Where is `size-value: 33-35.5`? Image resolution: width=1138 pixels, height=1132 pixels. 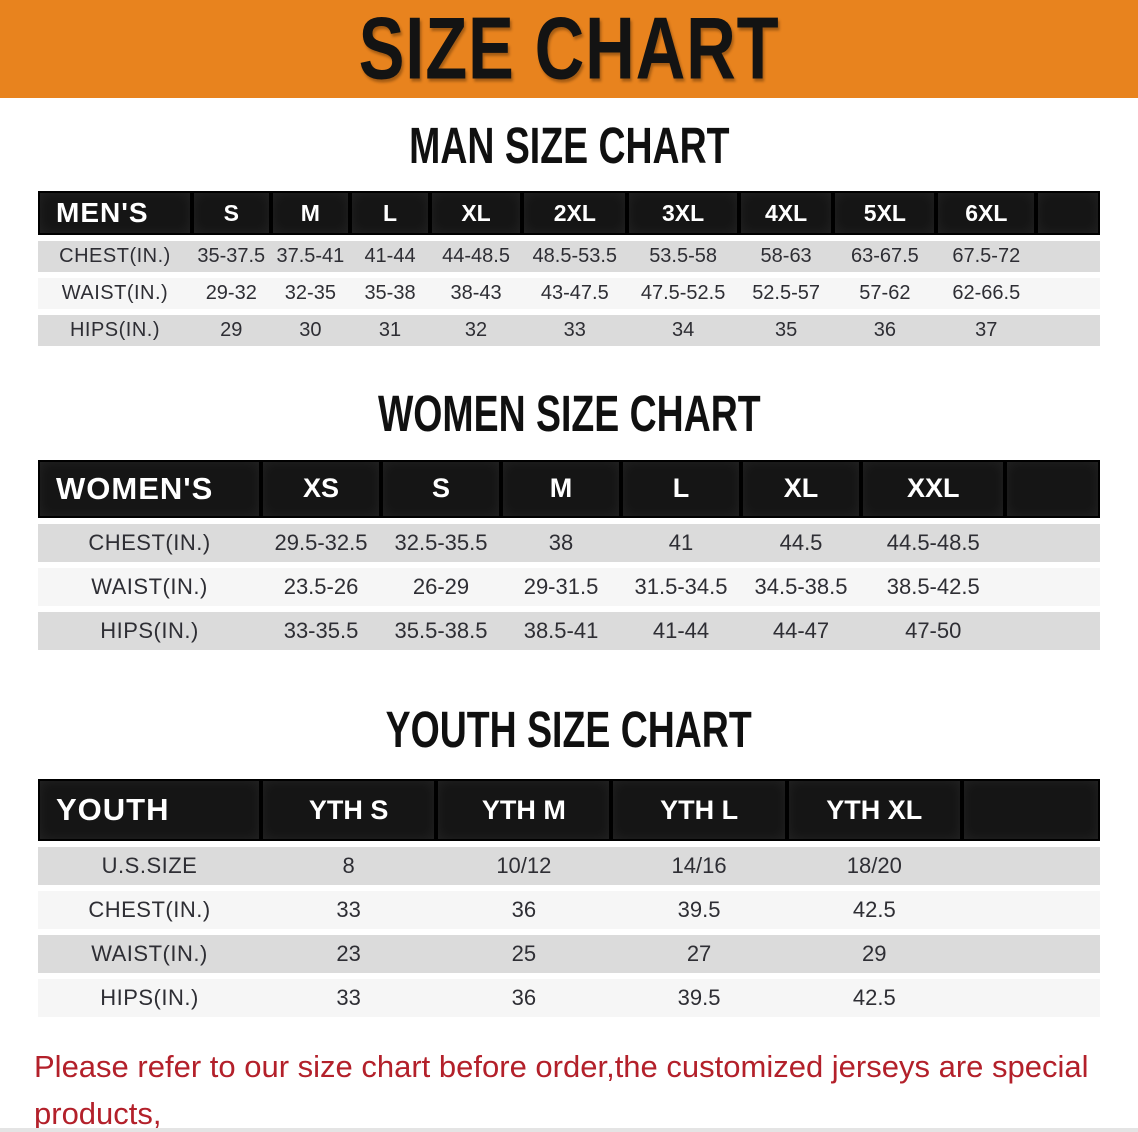
size-value: 33-35.5 is located at coordinates (321, 630).